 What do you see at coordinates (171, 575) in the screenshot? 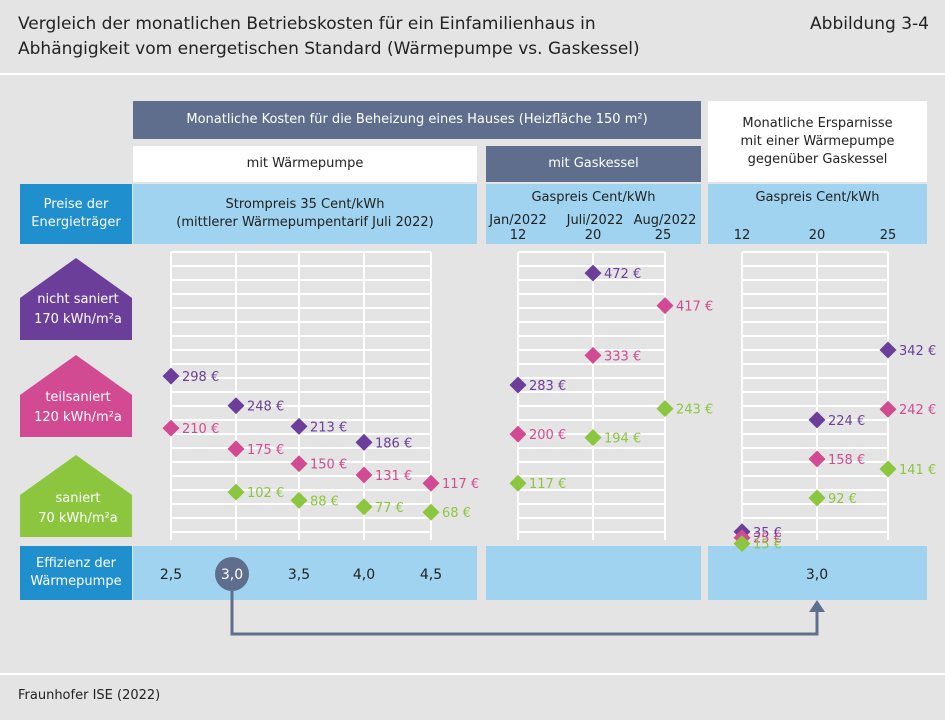
I see `cop-tick: 2,5` at bounding box center [171, 575].